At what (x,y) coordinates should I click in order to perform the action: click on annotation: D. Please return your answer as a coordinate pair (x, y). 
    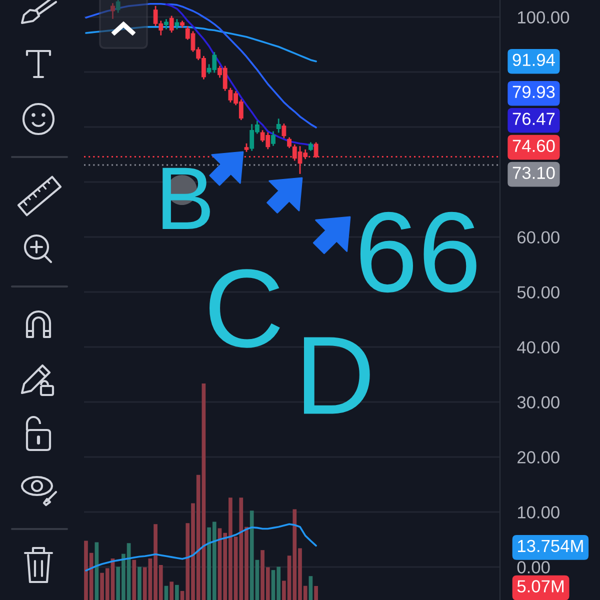
    Looking at the image, I should click on (337, 375).